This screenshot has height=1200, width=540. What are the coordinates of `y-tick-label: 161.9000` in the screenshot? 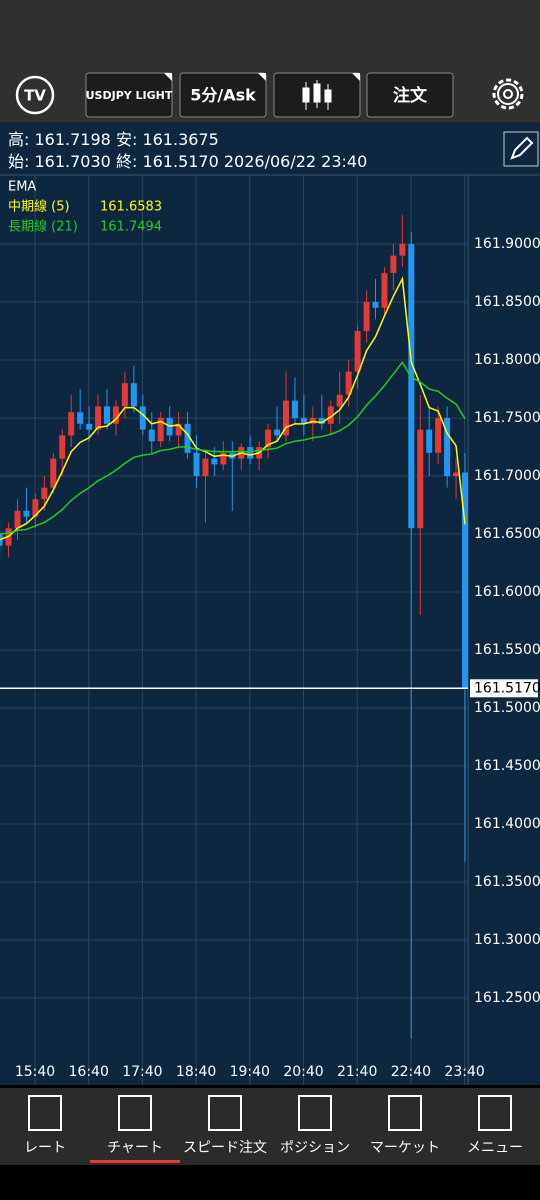 It's located at (507, 244).